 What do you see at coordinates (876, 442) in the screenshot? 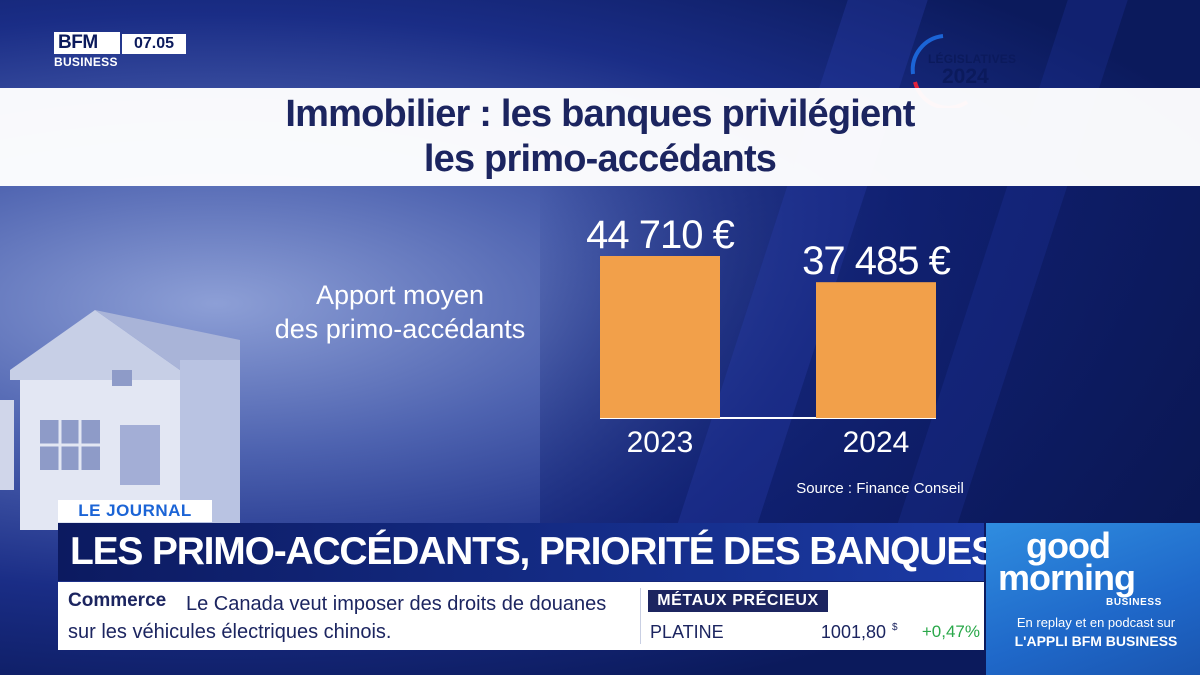
I see `category-label: 2024` at bounding box center [876, 442].